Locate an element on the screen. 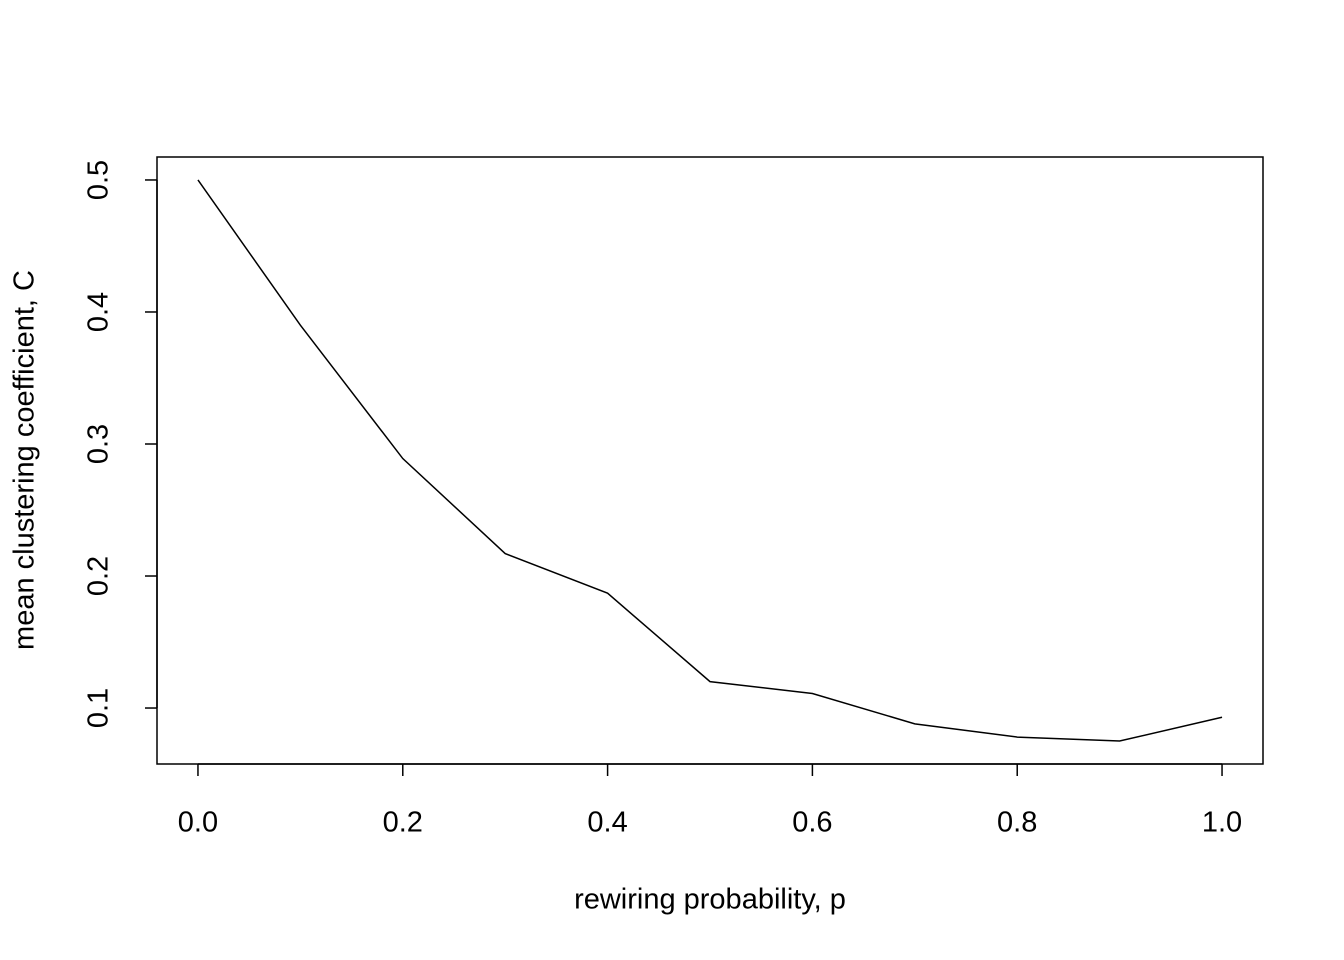 This screenshot has height=960, width=1344. y-axis-title: mean clustering coefficient, C is located at coordinates (25, 460).